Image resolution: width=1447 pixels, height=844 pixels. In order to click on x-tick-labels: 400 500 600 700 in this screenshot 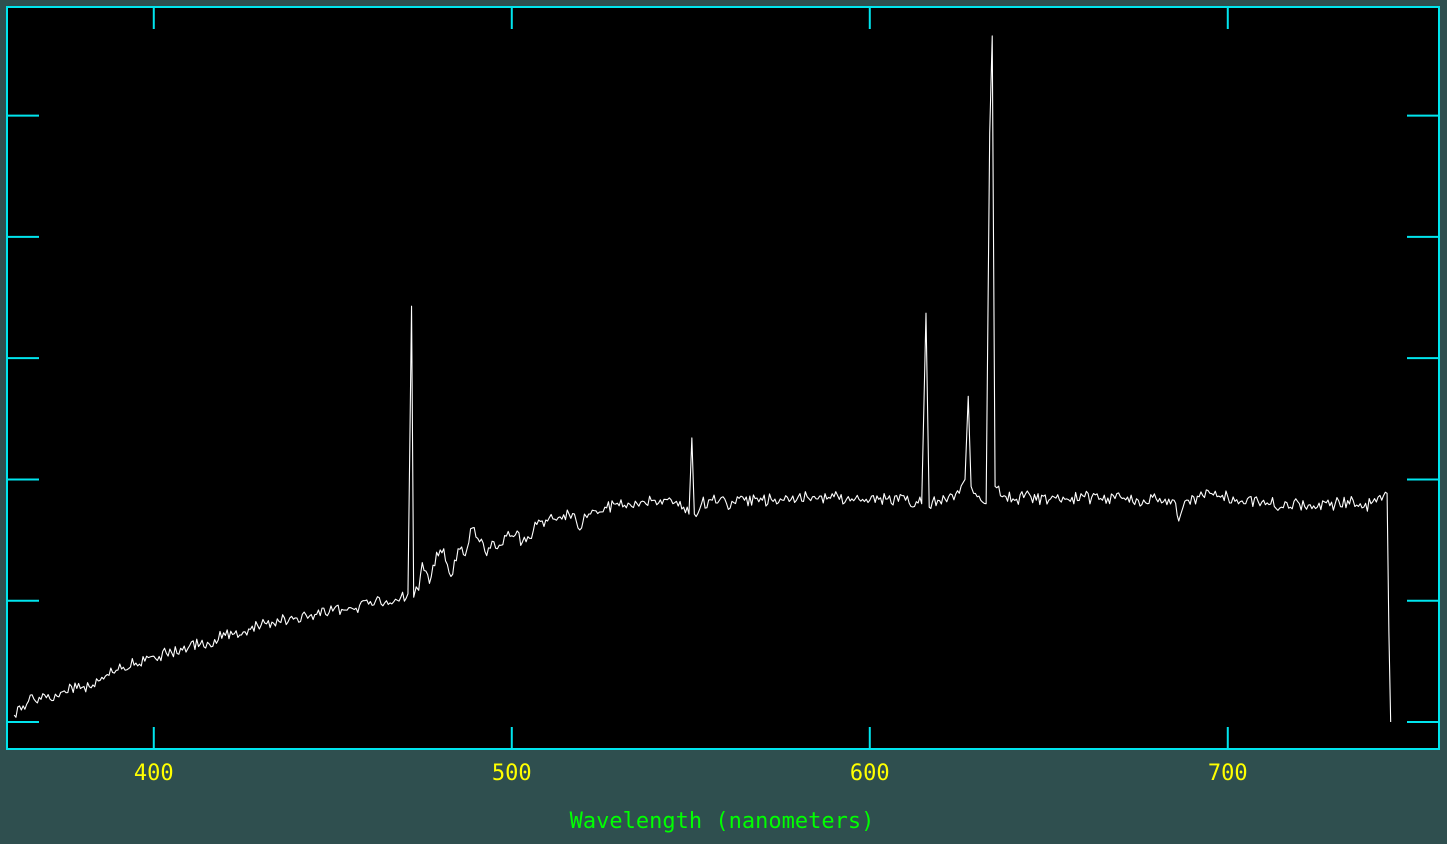, I will do `click(691, 773)`.